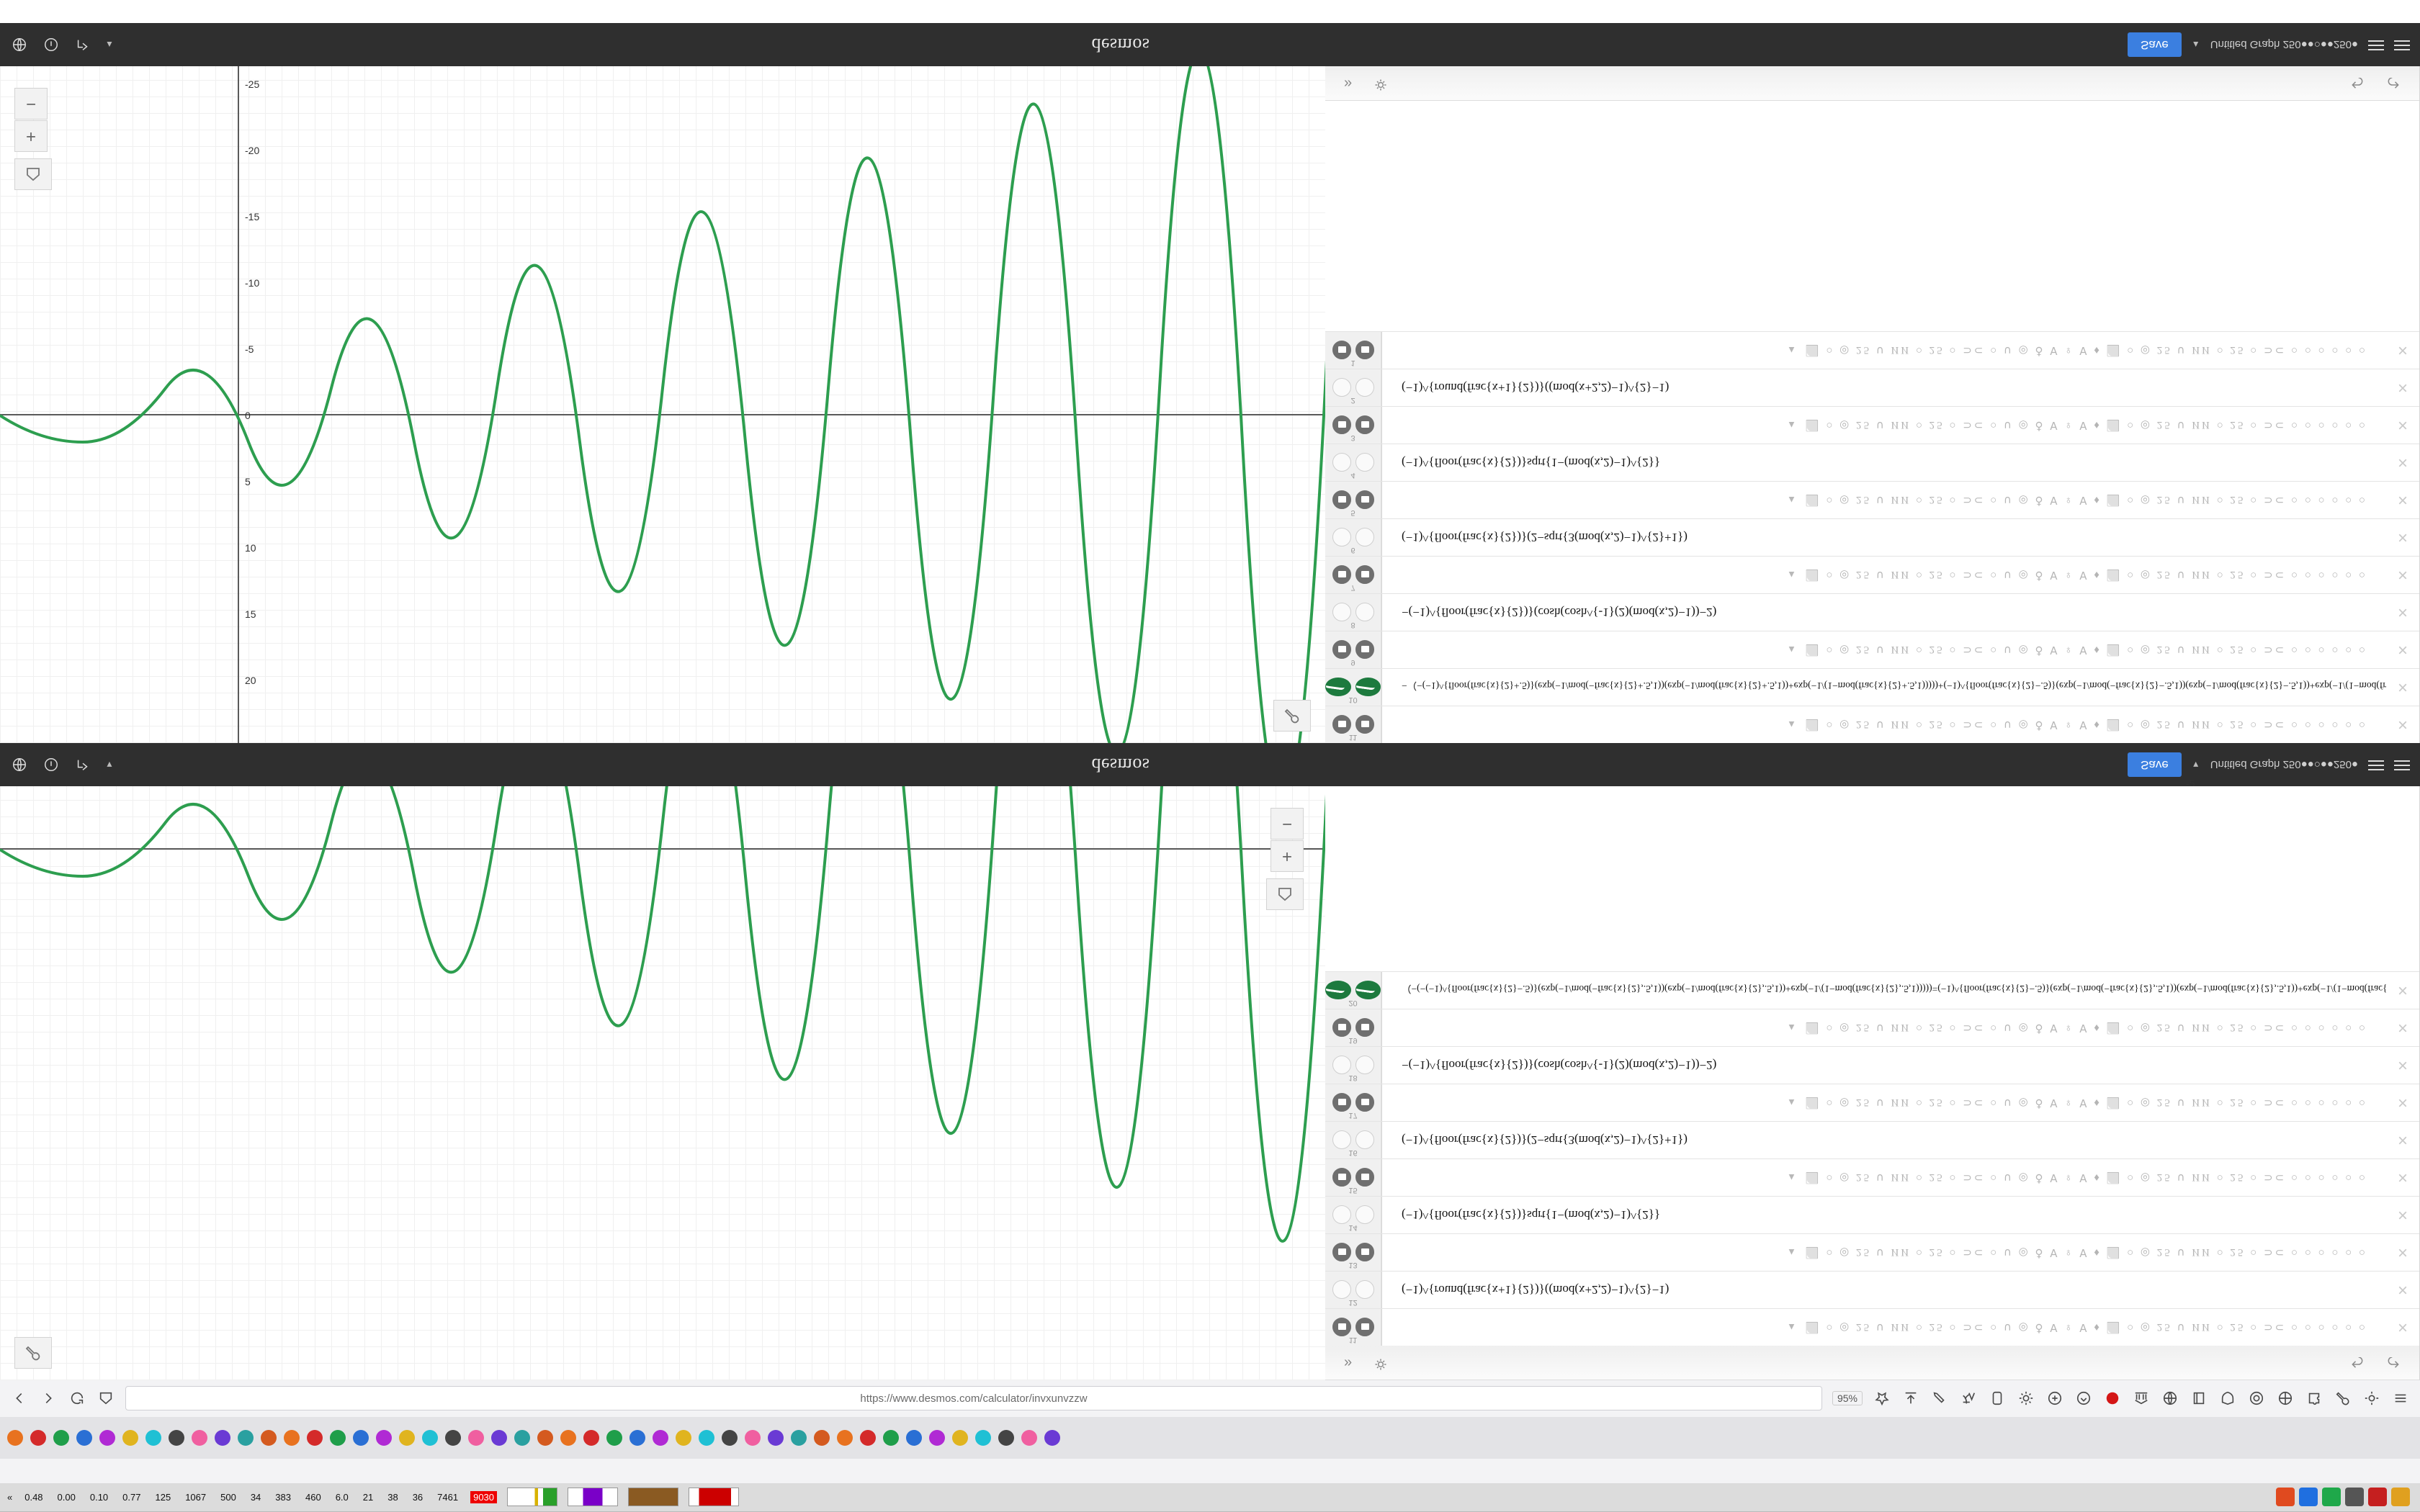 The width and height of the screenshot is (2420, 1512). Describe the element at coordinates (1285, 894) in the screenshot. I see `graph-home-button` at that location.